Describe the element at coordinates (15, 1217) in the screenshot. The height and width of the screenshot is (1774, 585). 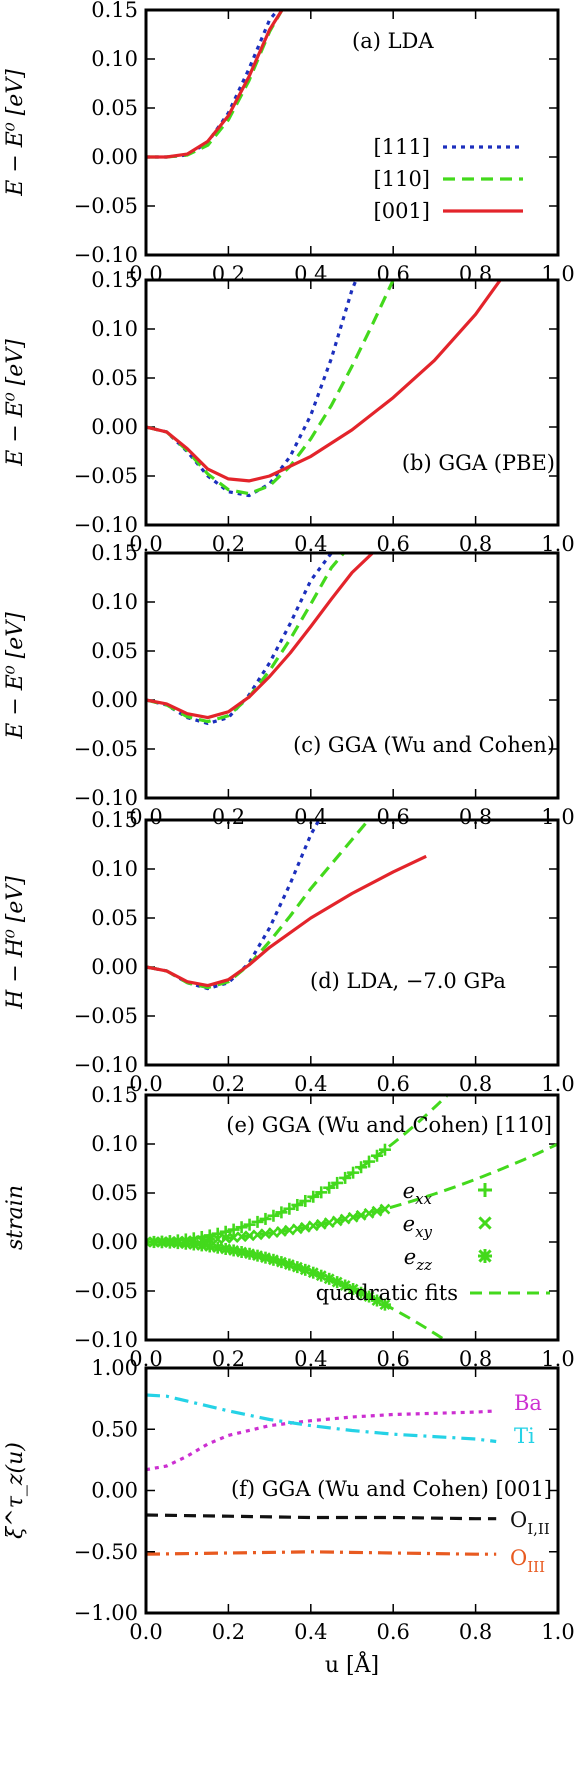
I see `y-axis-label: strain` at that location.